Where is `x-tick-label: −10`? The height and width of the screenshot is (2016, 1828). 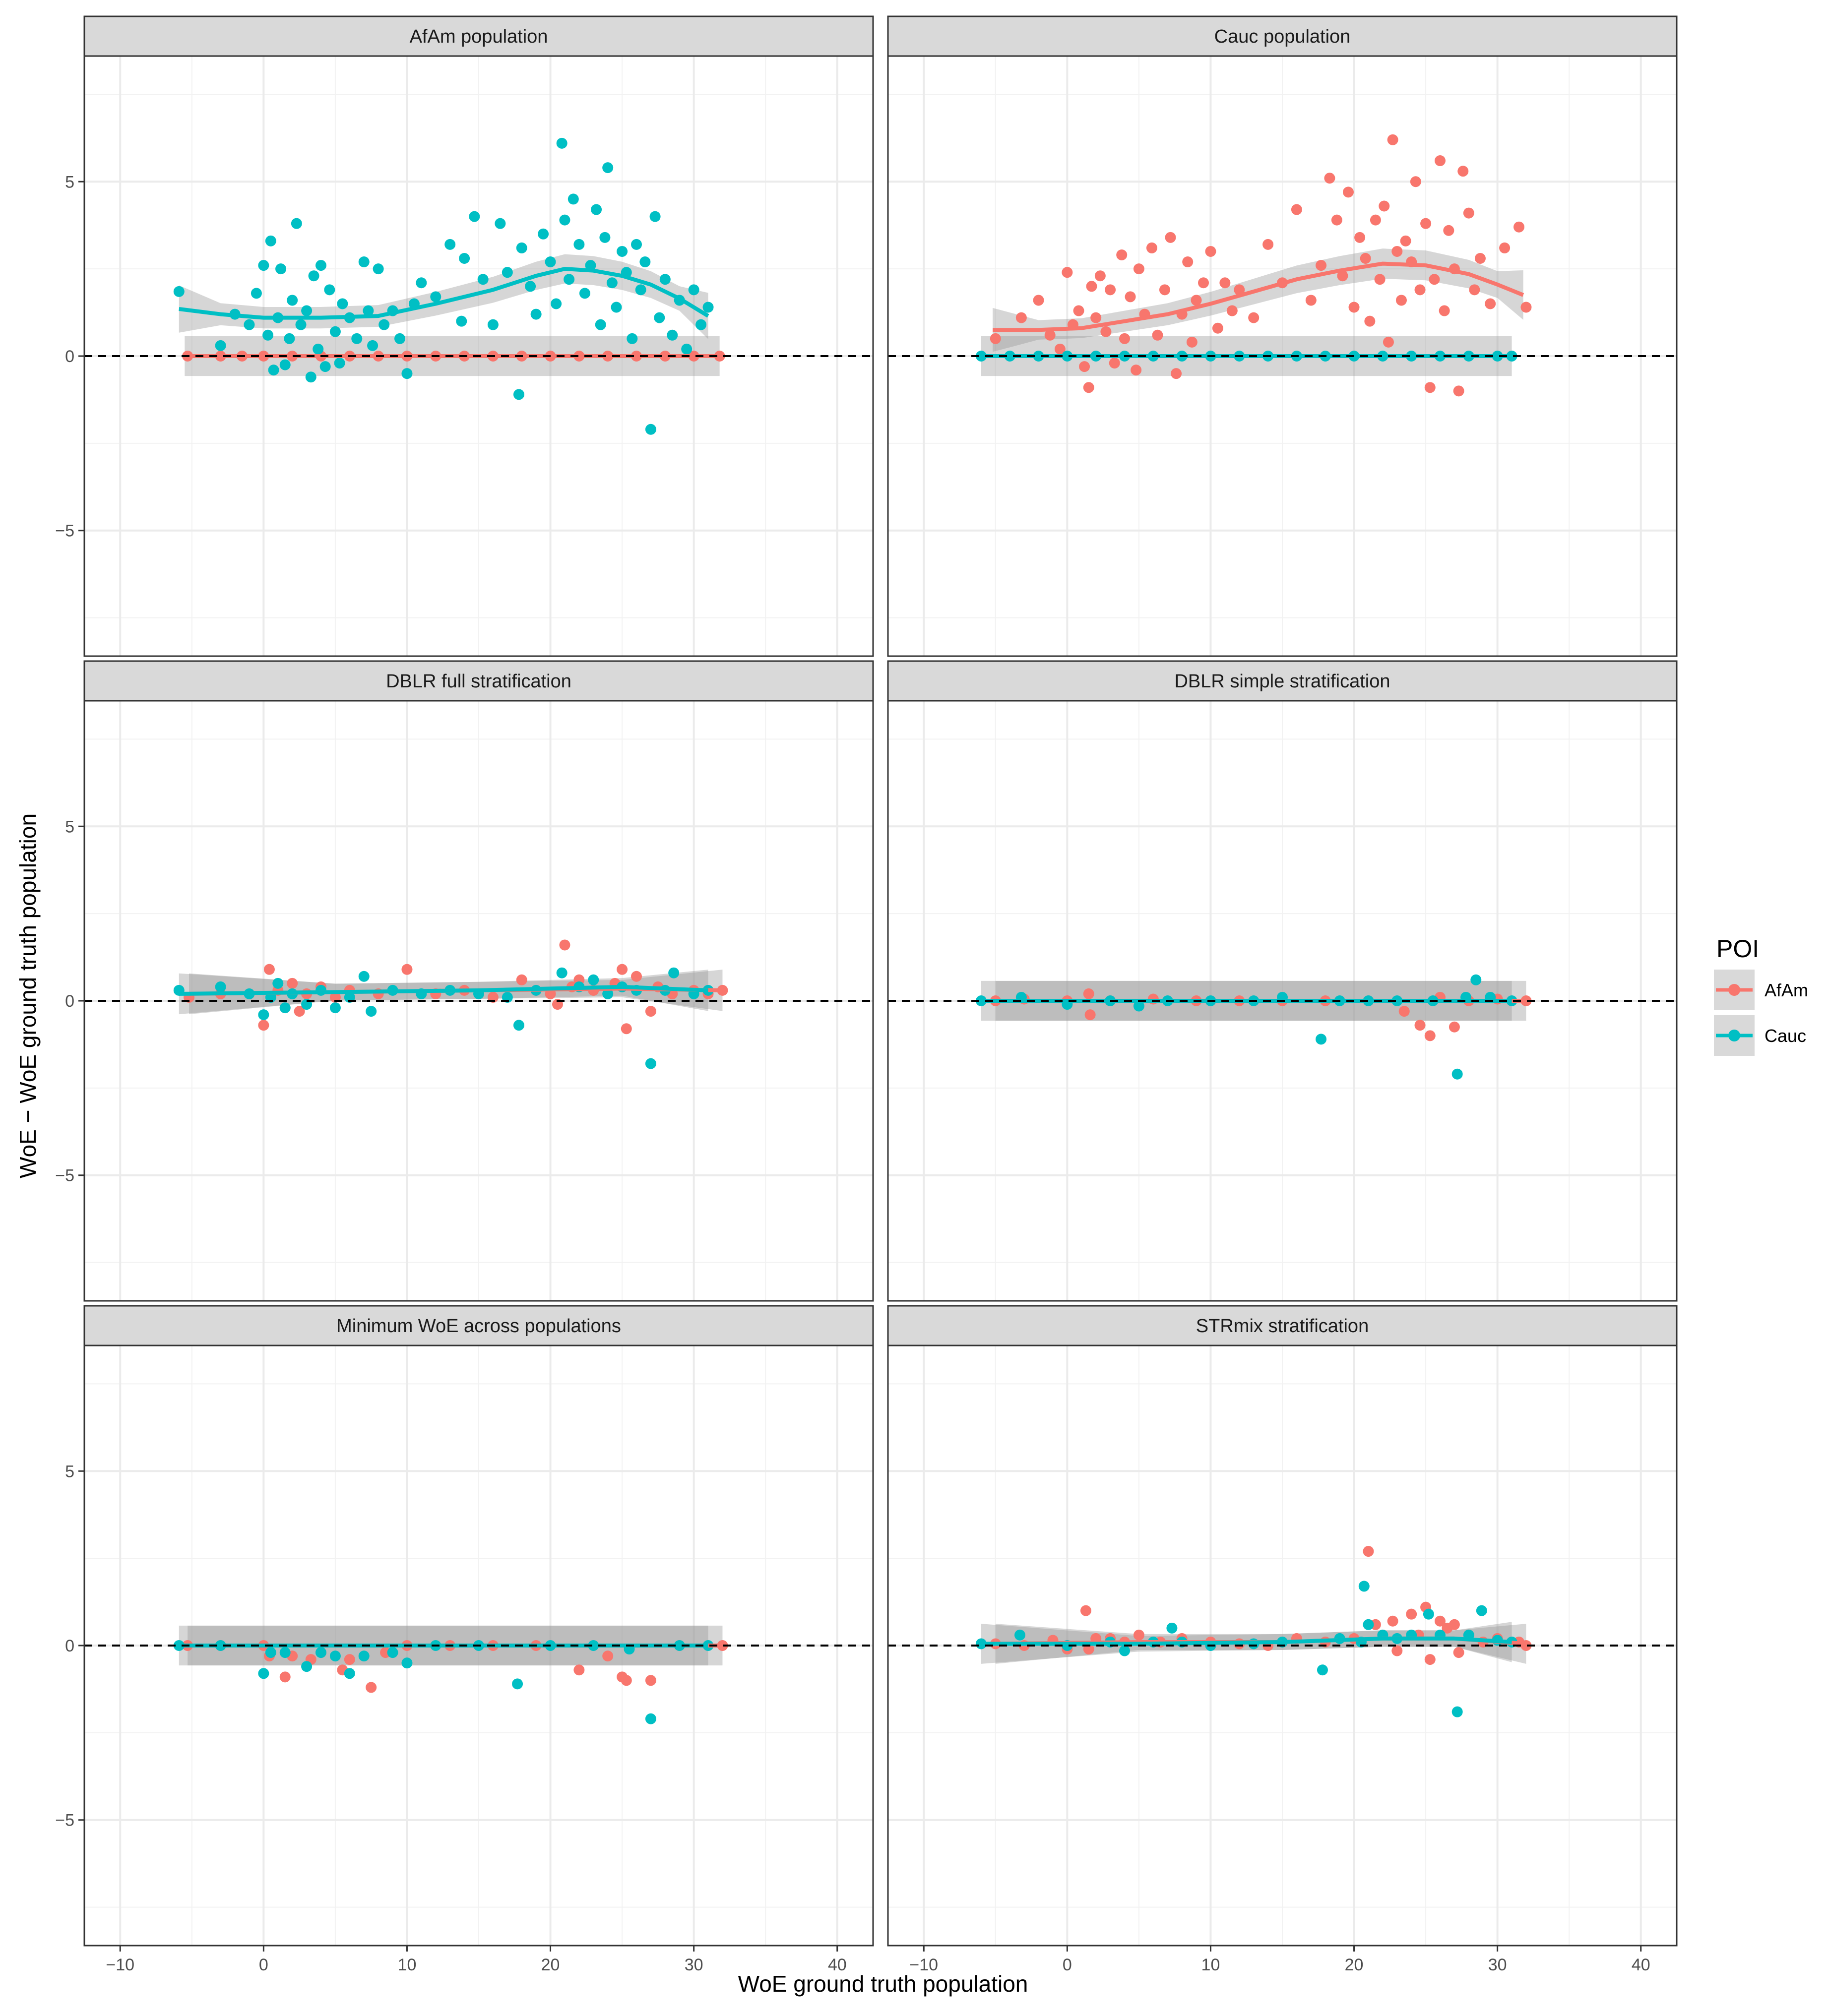 x-tick-label: −10 is located at coordinates (923, 1964).